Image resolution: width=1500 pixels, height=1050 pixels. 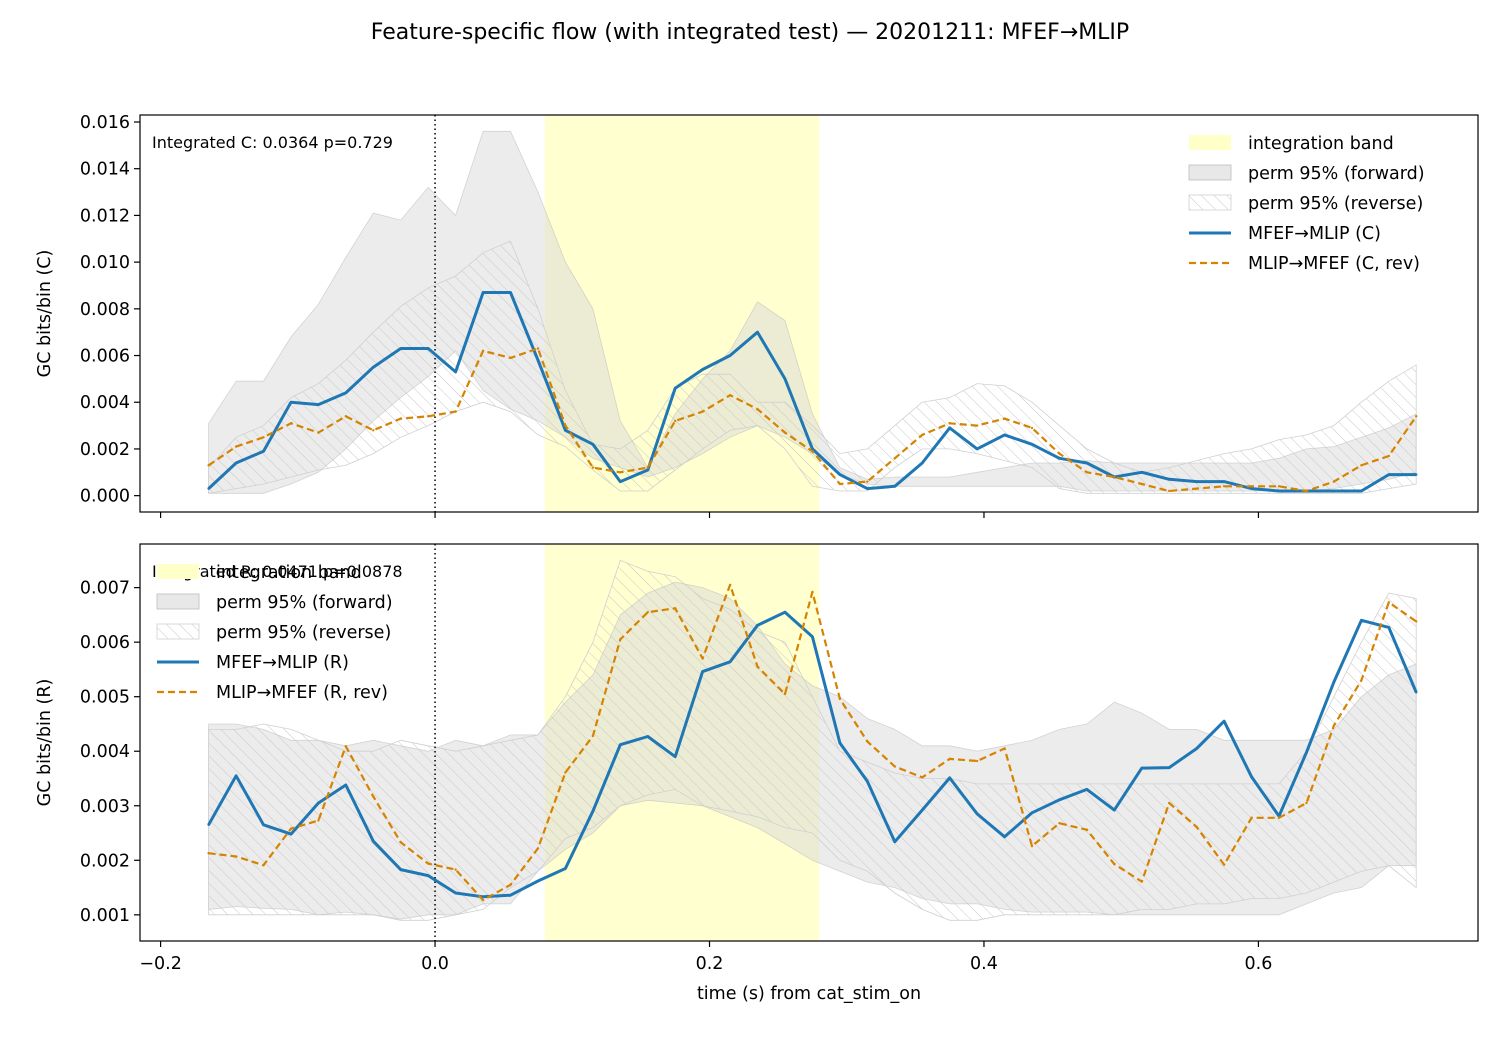 I want to click on y-tick-label: 0.003, so click(x=105, y=807).